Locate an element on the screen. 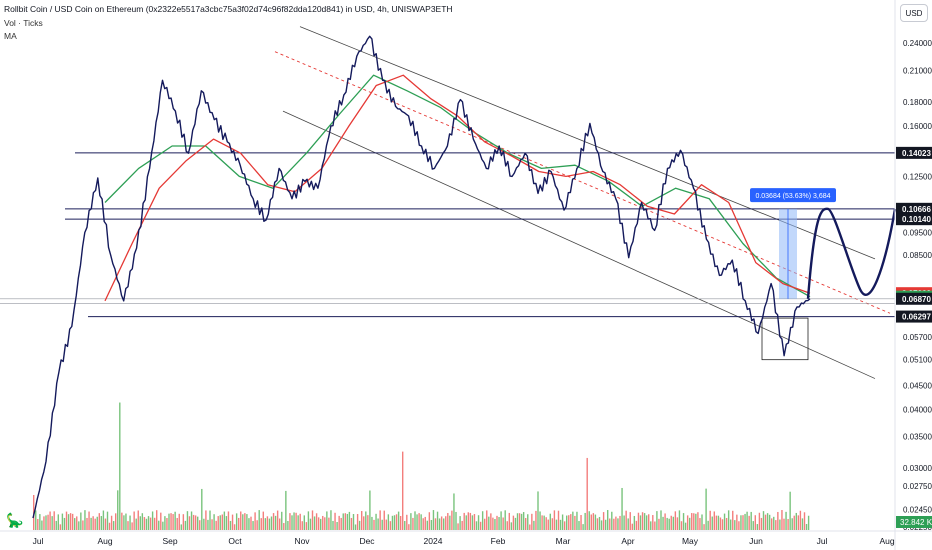  time-tick-label: 2024 is located at coordinates (433, 541).